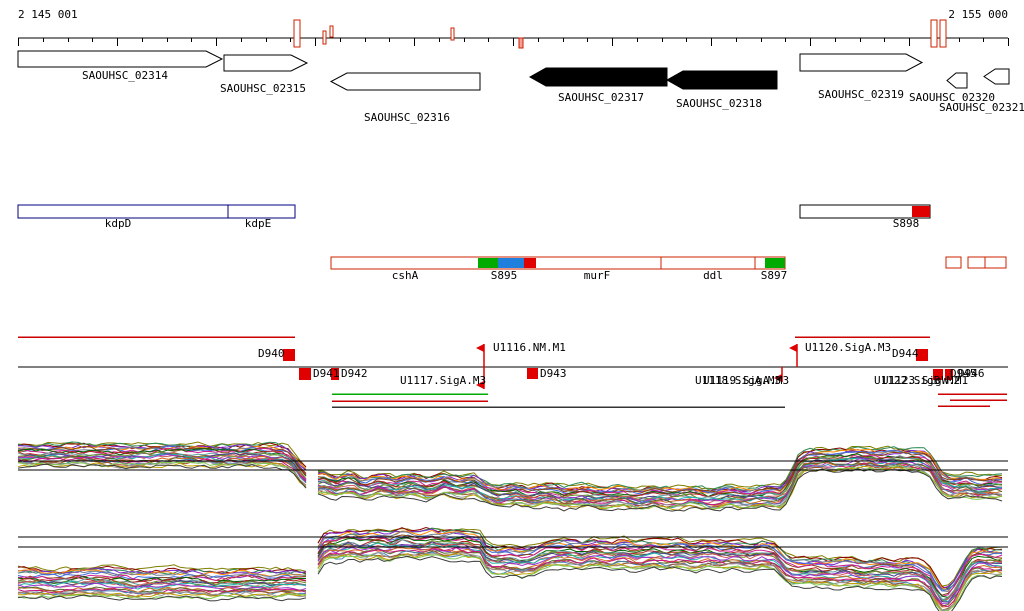 The width and height of the screenshot is (1024, 611). I want to click on tss-label: U1122.SigB.M2, so click(917, 380).